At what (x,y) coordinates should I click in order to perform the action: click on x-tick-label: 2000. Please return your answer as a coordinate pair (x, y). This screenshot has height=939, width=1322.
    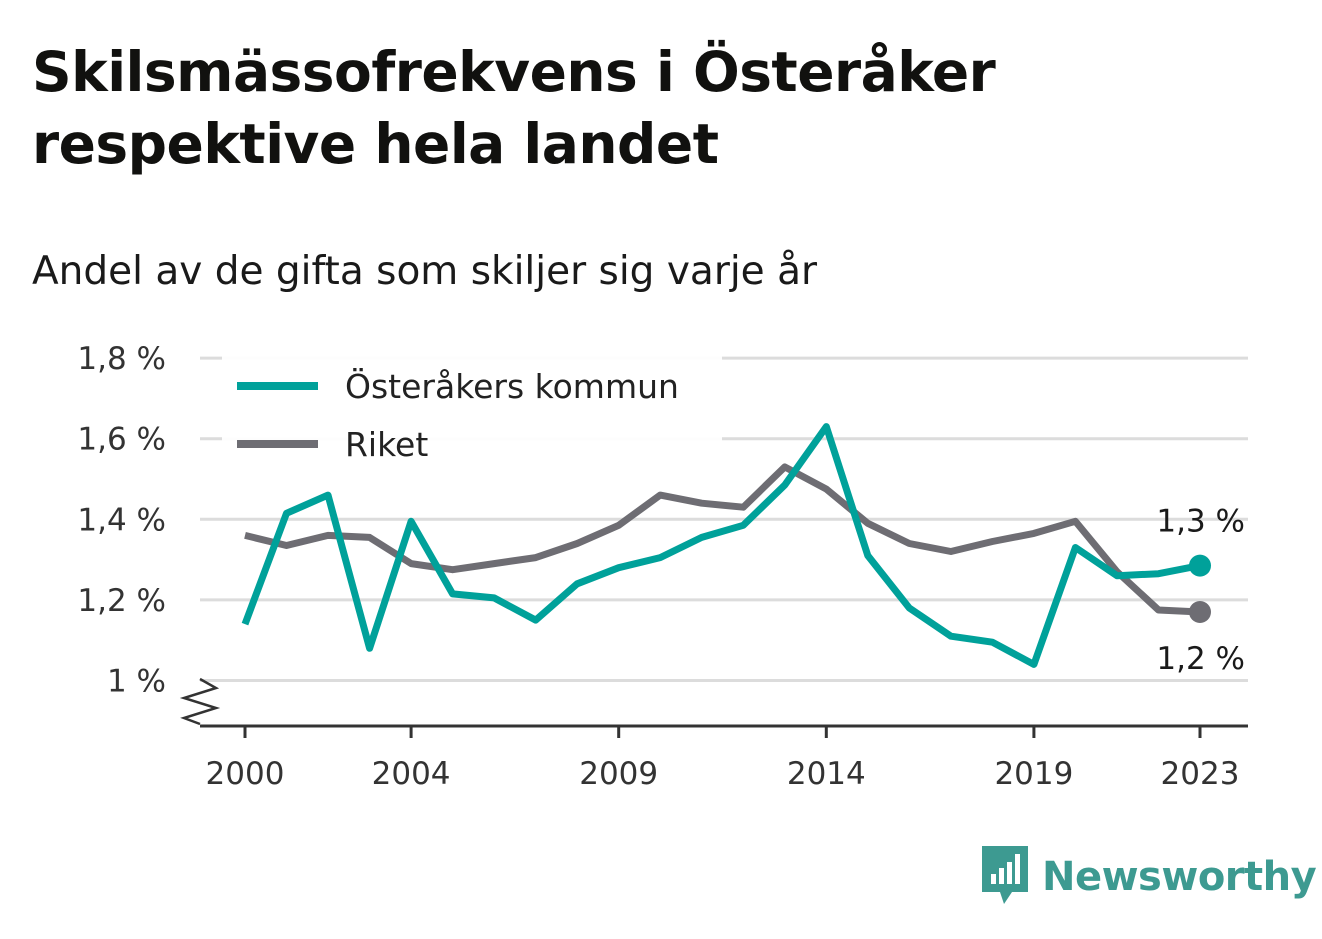
    Looking at the image, I should click on (245, 774).